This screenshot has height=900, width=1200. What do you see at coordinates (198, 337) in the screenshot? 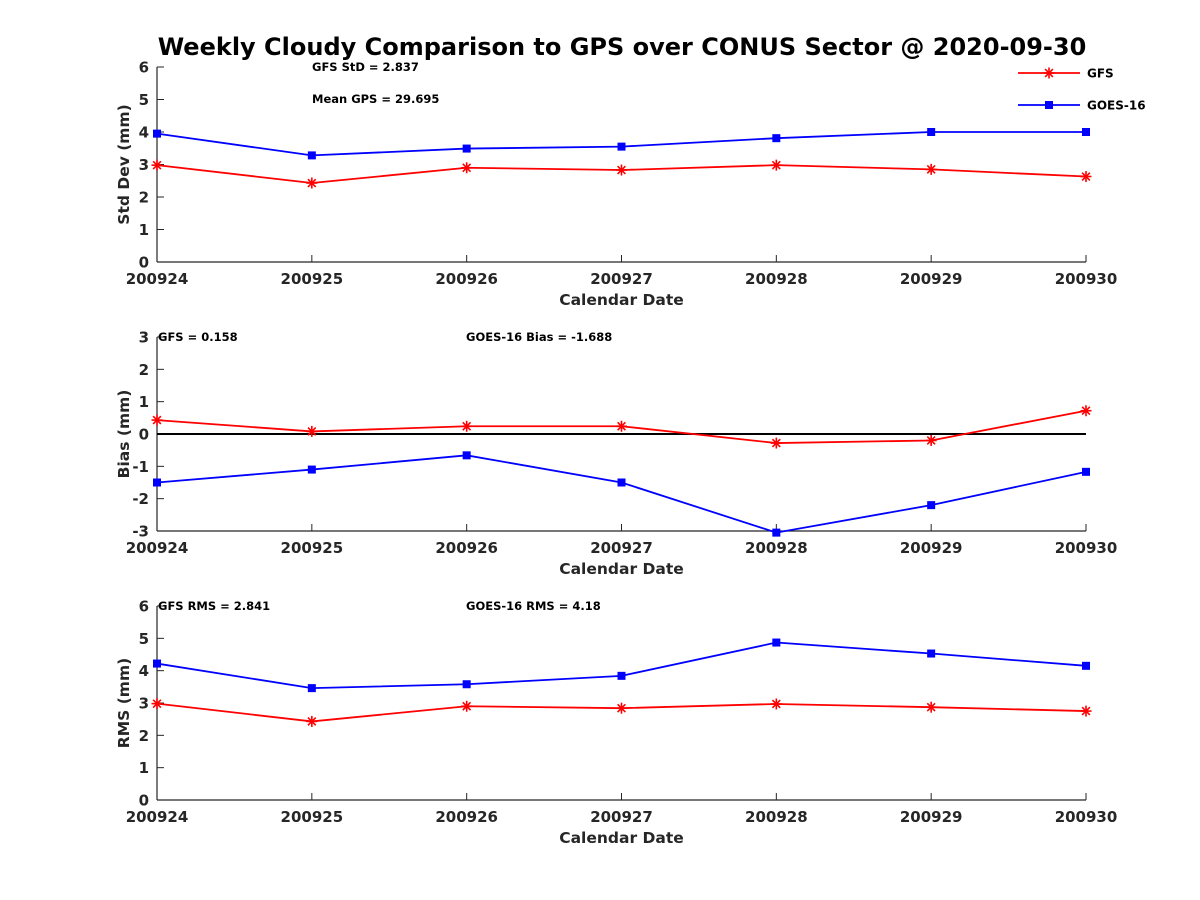
I see `annotation: GFS = 0.158` at bounding box center [198, 337].